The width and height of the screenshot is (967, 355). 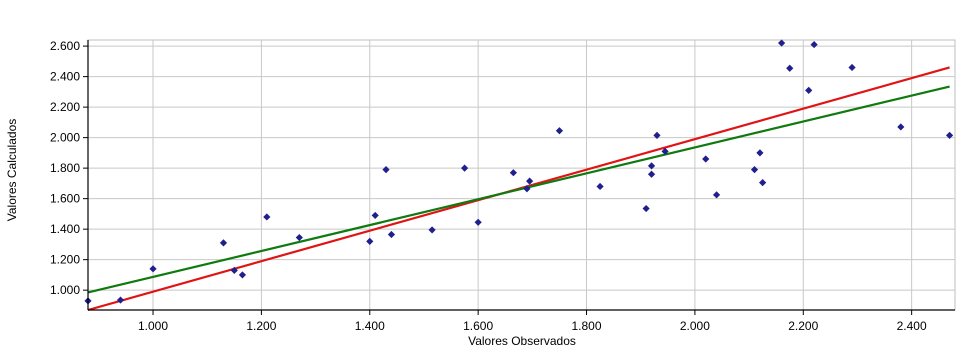 What do you see at coordinates (912, 326) in the screenshot?
I see `x-tick-label: 2.400` at bounding box center [912, 326].